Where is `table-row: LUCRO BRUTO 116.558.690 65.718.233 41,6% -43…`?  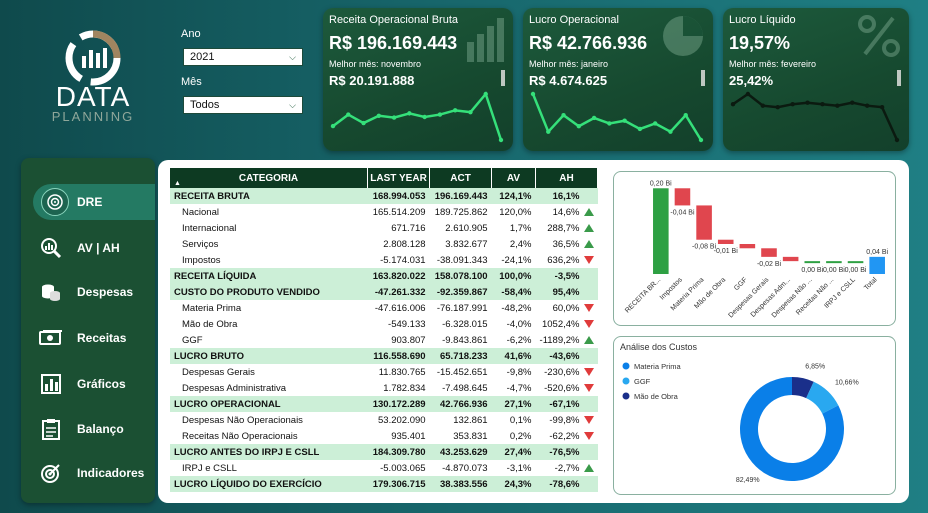
table-row: LUCRO BRUTO 116.558.690 65.718.233 41,6% -43… is located at coordinates (384, 356).